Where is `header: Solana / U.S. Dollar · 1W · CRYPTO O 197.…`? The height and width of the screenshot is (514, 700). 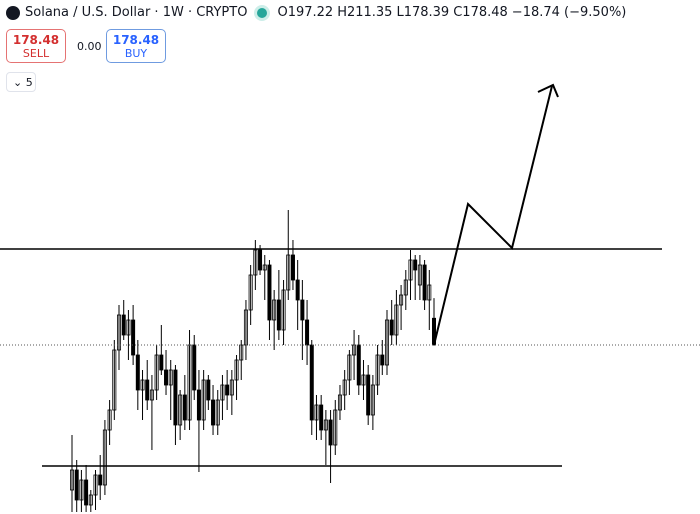 header: Solana / U.S. Dollar · 1W · CRYPTO O 197.… is located at coordinates (316, 12).